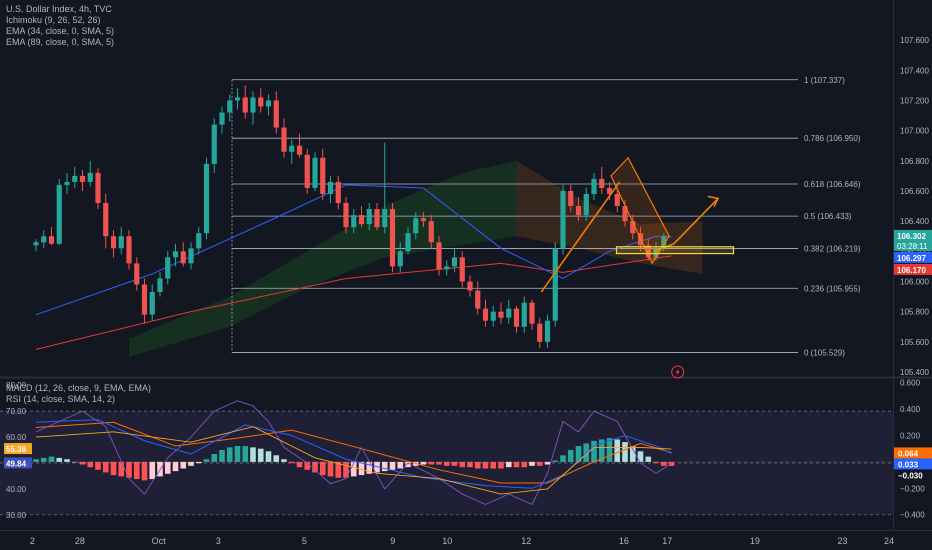 The image size is (932, 550). Describe the element at coordinates (908, 453) in the screenshot. I see `macd-value-label-text: 0.064` at that location.